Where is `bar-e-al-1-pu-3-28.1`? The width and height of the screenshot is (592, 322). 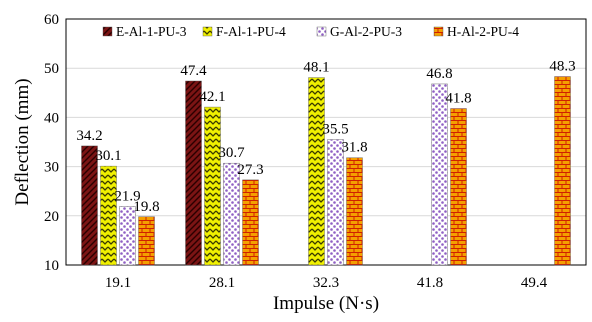 bar-e-al-1-pu-3-28.1 is located at coordinates (193, 173).